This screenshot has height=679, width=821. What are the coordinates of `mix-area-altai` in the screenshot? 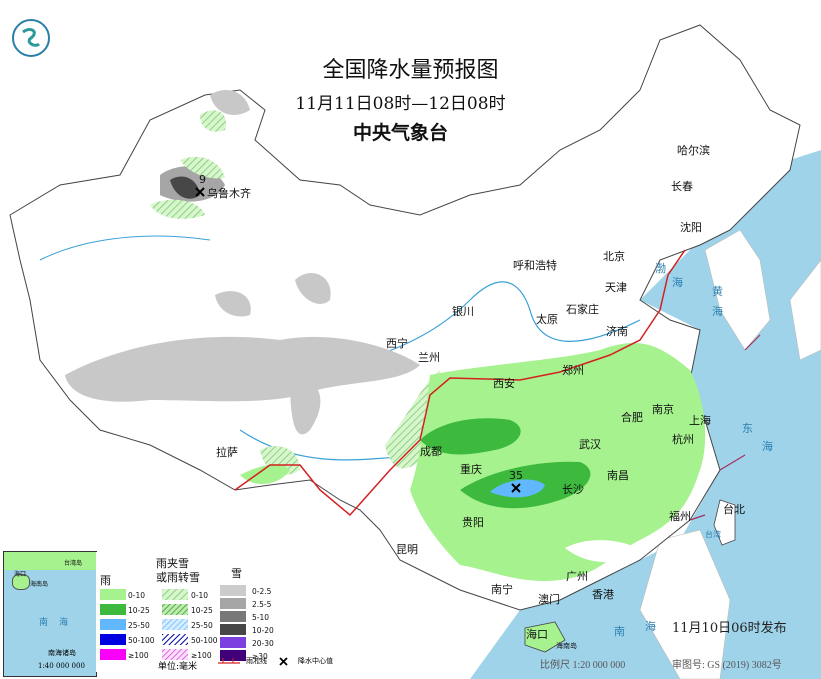 It's located at (213, 121).